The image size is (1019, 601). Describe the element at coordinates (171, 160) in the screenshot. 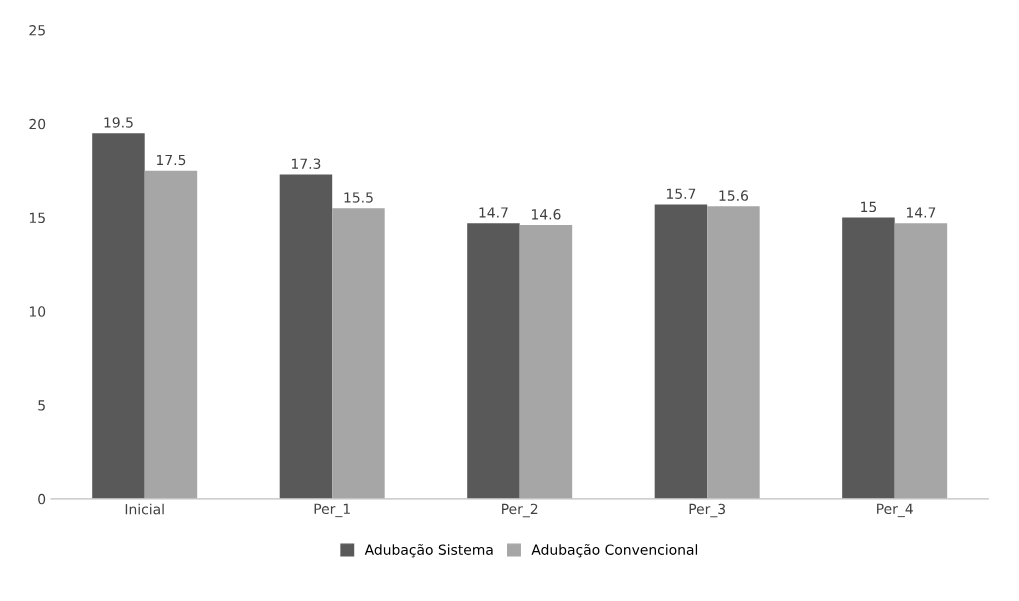

I see `data-label: 17.5` at that location.